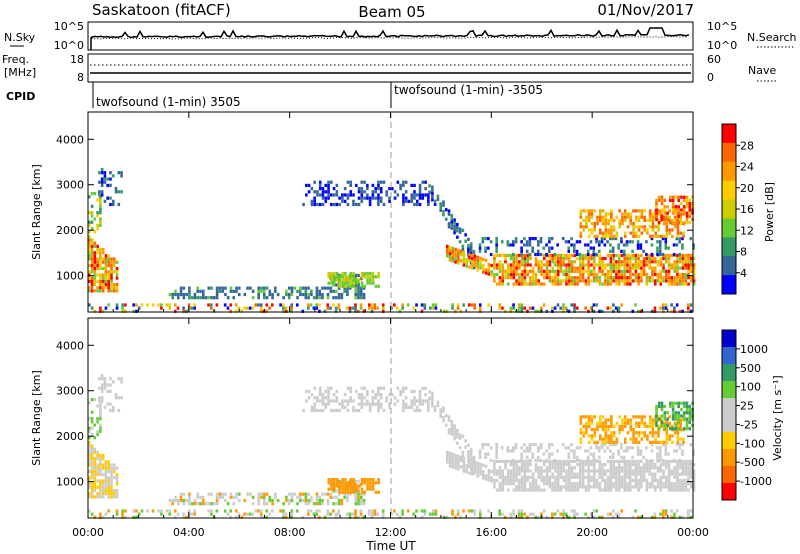 This screenshot has height=554, width=800. I want to click on noise-left-label: N.Sky, so click(20, 37).